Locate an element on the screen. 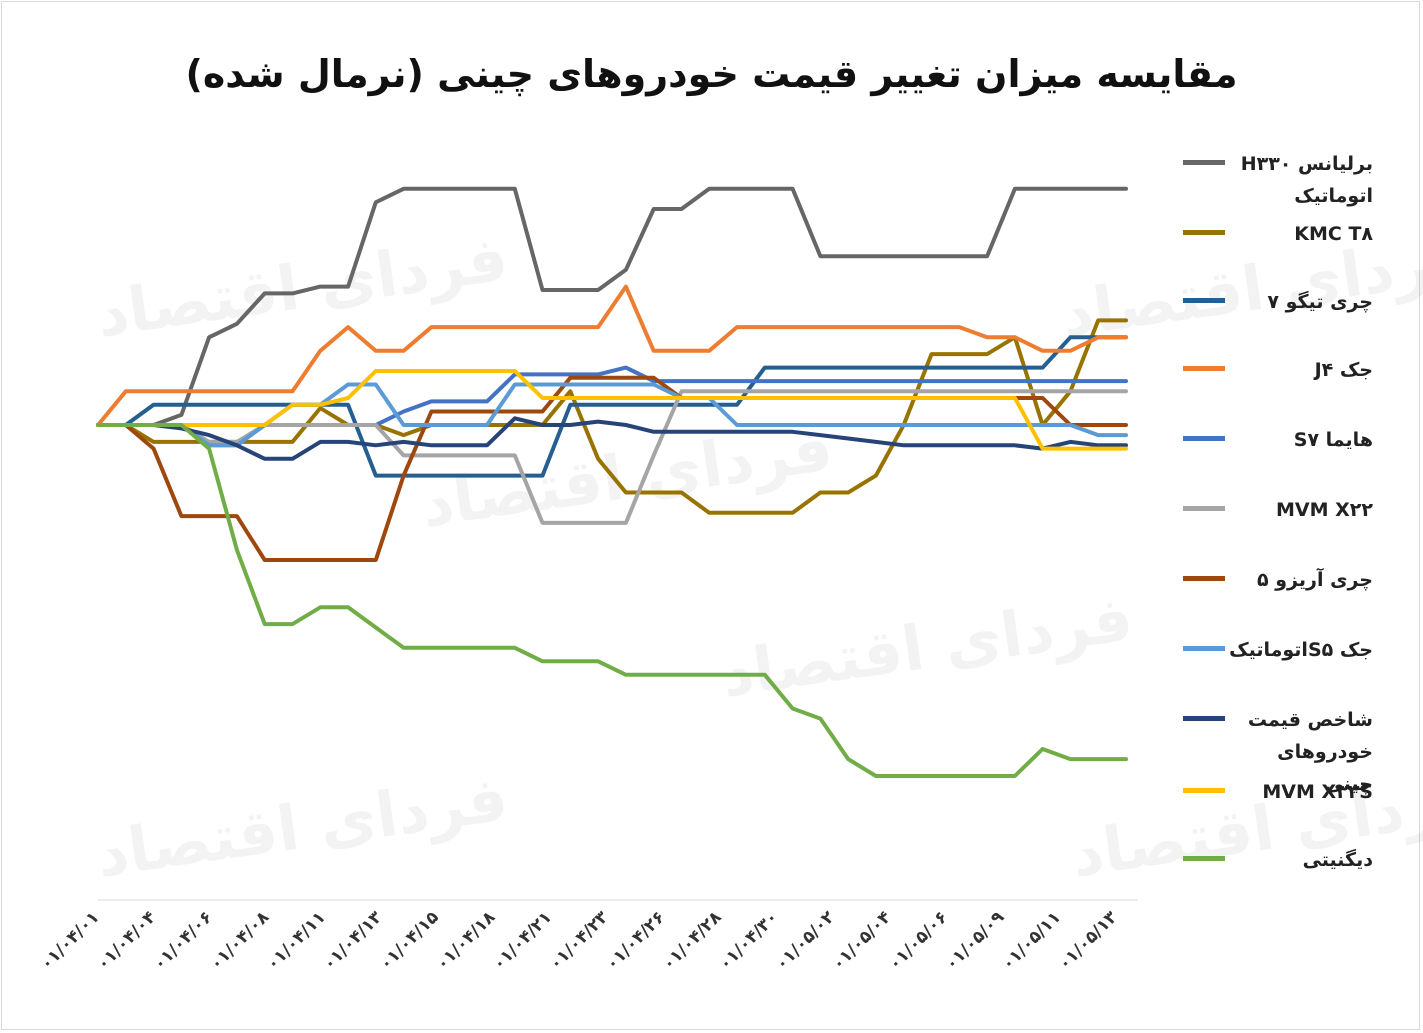 Image resolution: width=1423 pixels, height=1033 pixels. x-tick-label: ۰۱/۰۵/۱۳ is located at coordinates (1088, 940).